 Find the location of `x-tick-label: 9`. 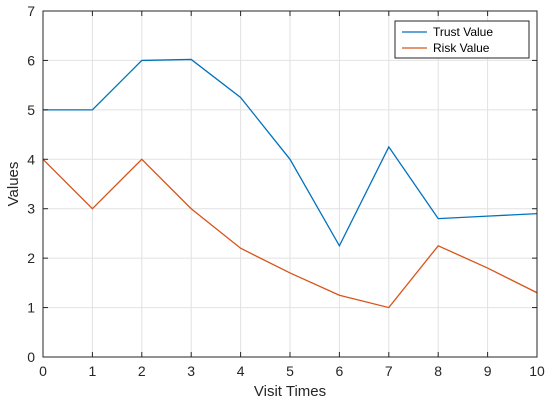

x-tick-label: 9 is located at coordinates (488, 371).